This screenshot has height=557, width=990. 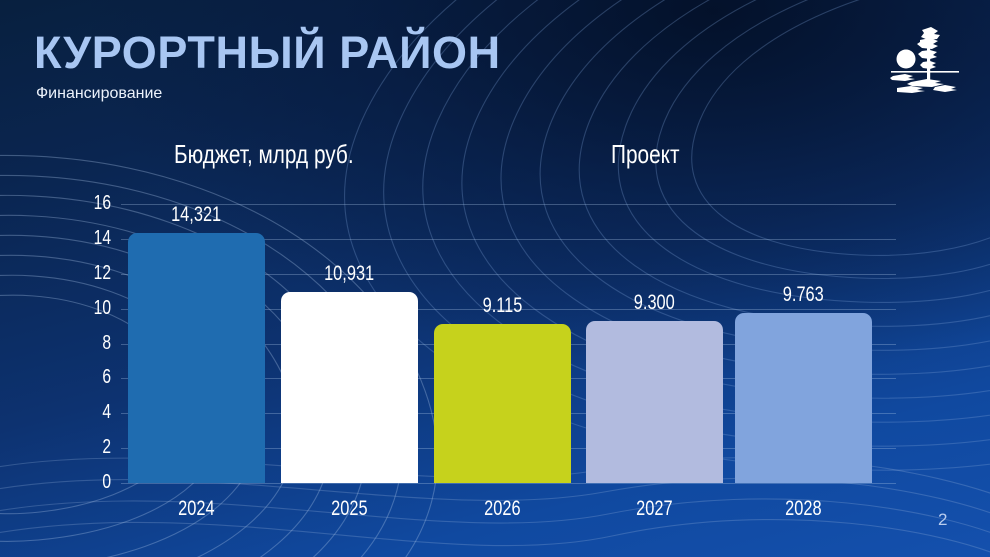 I want to click on y-axis-tick-label: 8, so click(x=106, y=342).